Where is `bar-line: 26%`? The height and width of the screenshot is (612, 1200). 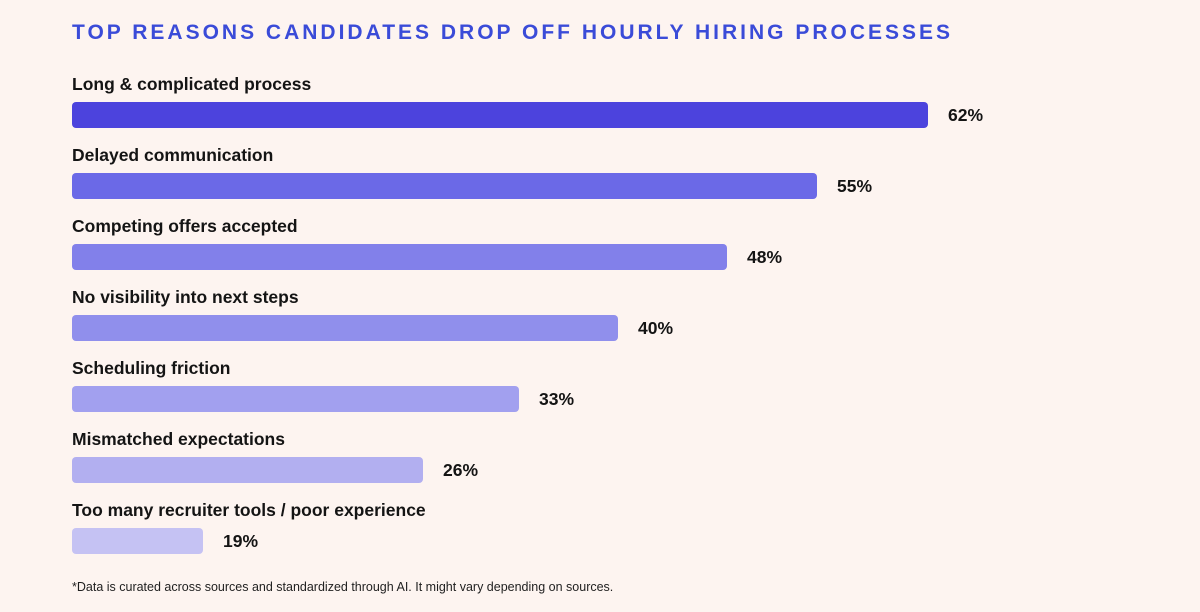 bar-line: 26% is located at coordinates (636, 470).